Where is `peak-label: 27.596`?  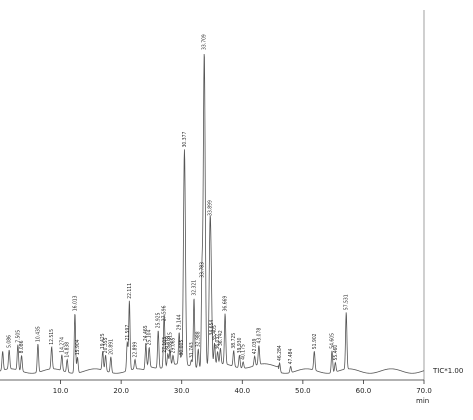 peak-label: 27.596 is located at coordinates (165, 313).